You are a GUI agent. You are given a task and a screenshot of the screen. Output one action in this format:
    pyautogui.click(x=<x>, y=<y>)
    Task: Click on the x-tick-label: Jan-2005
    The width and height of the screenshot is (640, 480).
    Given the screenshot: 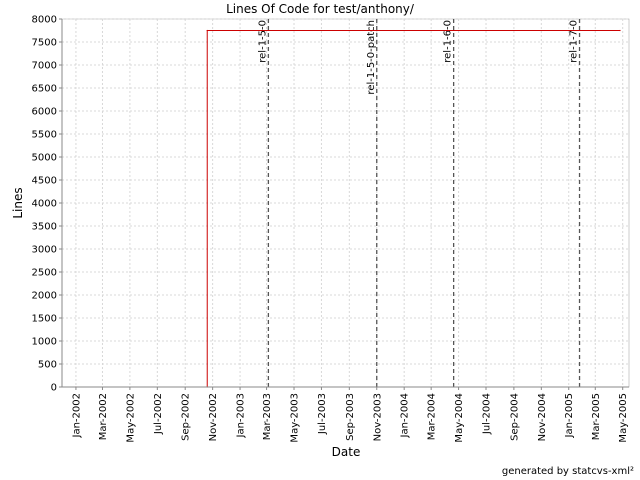 What is the action you would take?
    pyautogui.click(x=569, y=415)
    